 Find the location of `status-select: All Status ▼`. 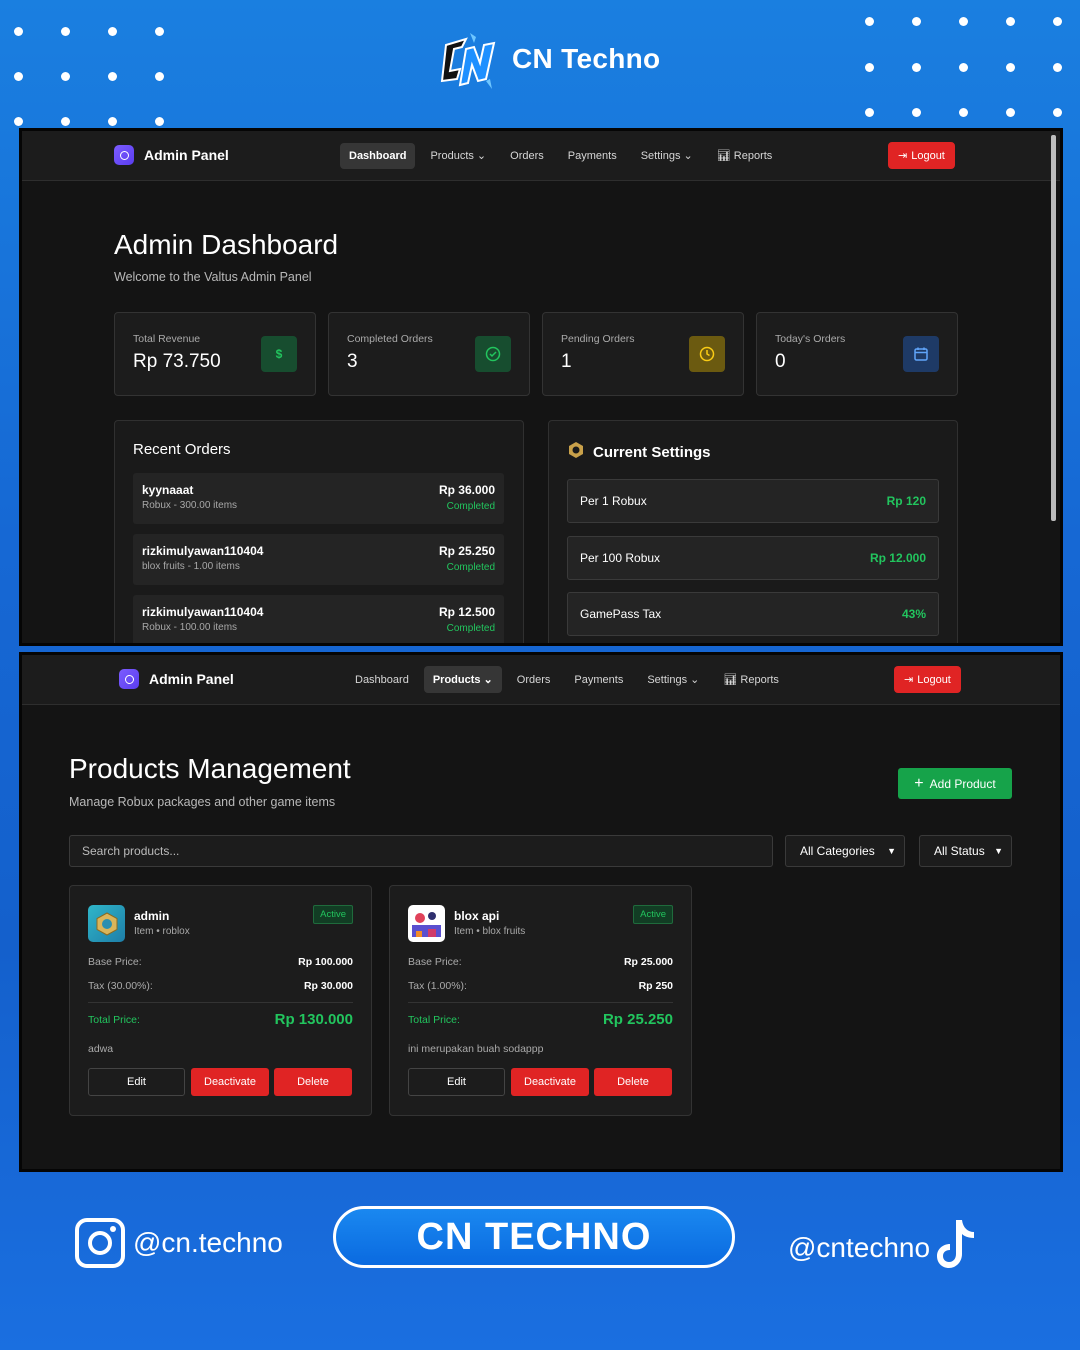

status-select: All Status ▼ is located at coordinates (965, 851).